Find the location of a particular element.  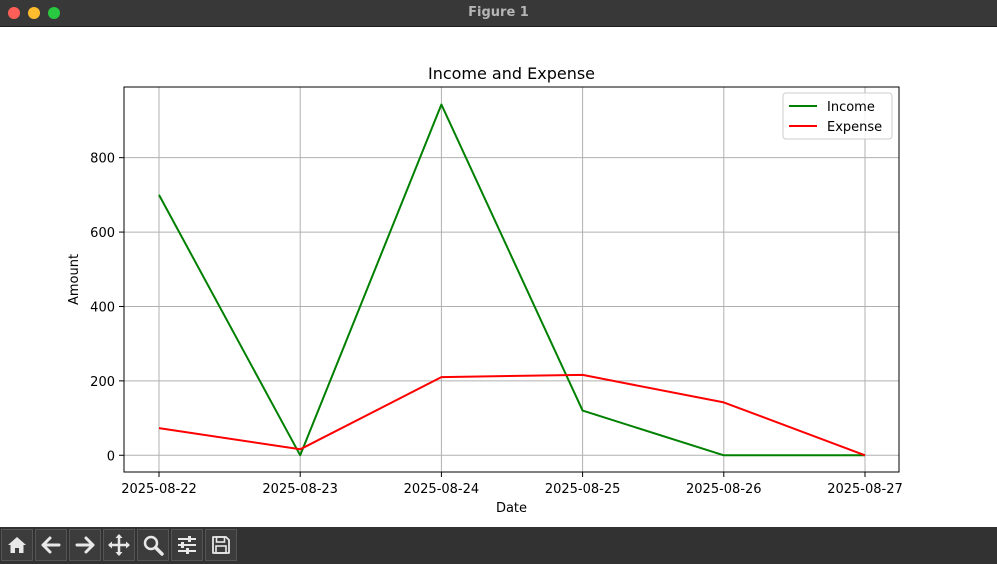

forward-arrow-icon is located at coordinates (85, 545).